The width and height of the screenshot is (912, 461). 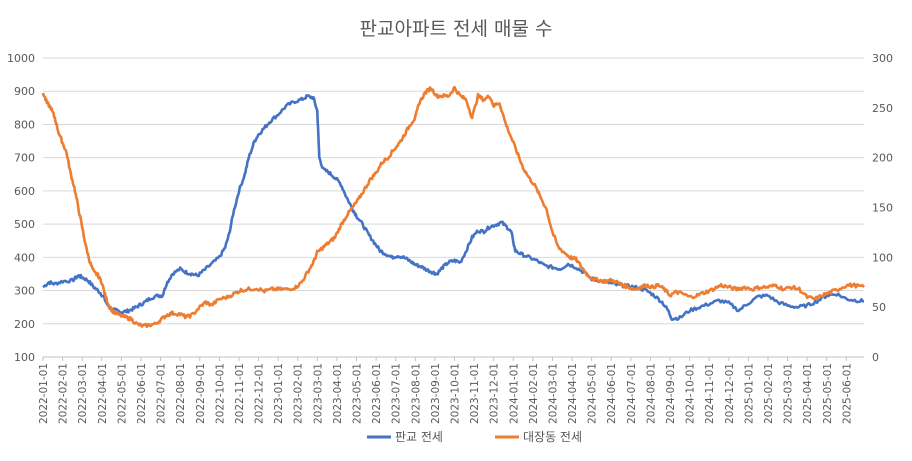 I want to click on x-tick-label: 2023-05-01, so click(x=358, y=393).